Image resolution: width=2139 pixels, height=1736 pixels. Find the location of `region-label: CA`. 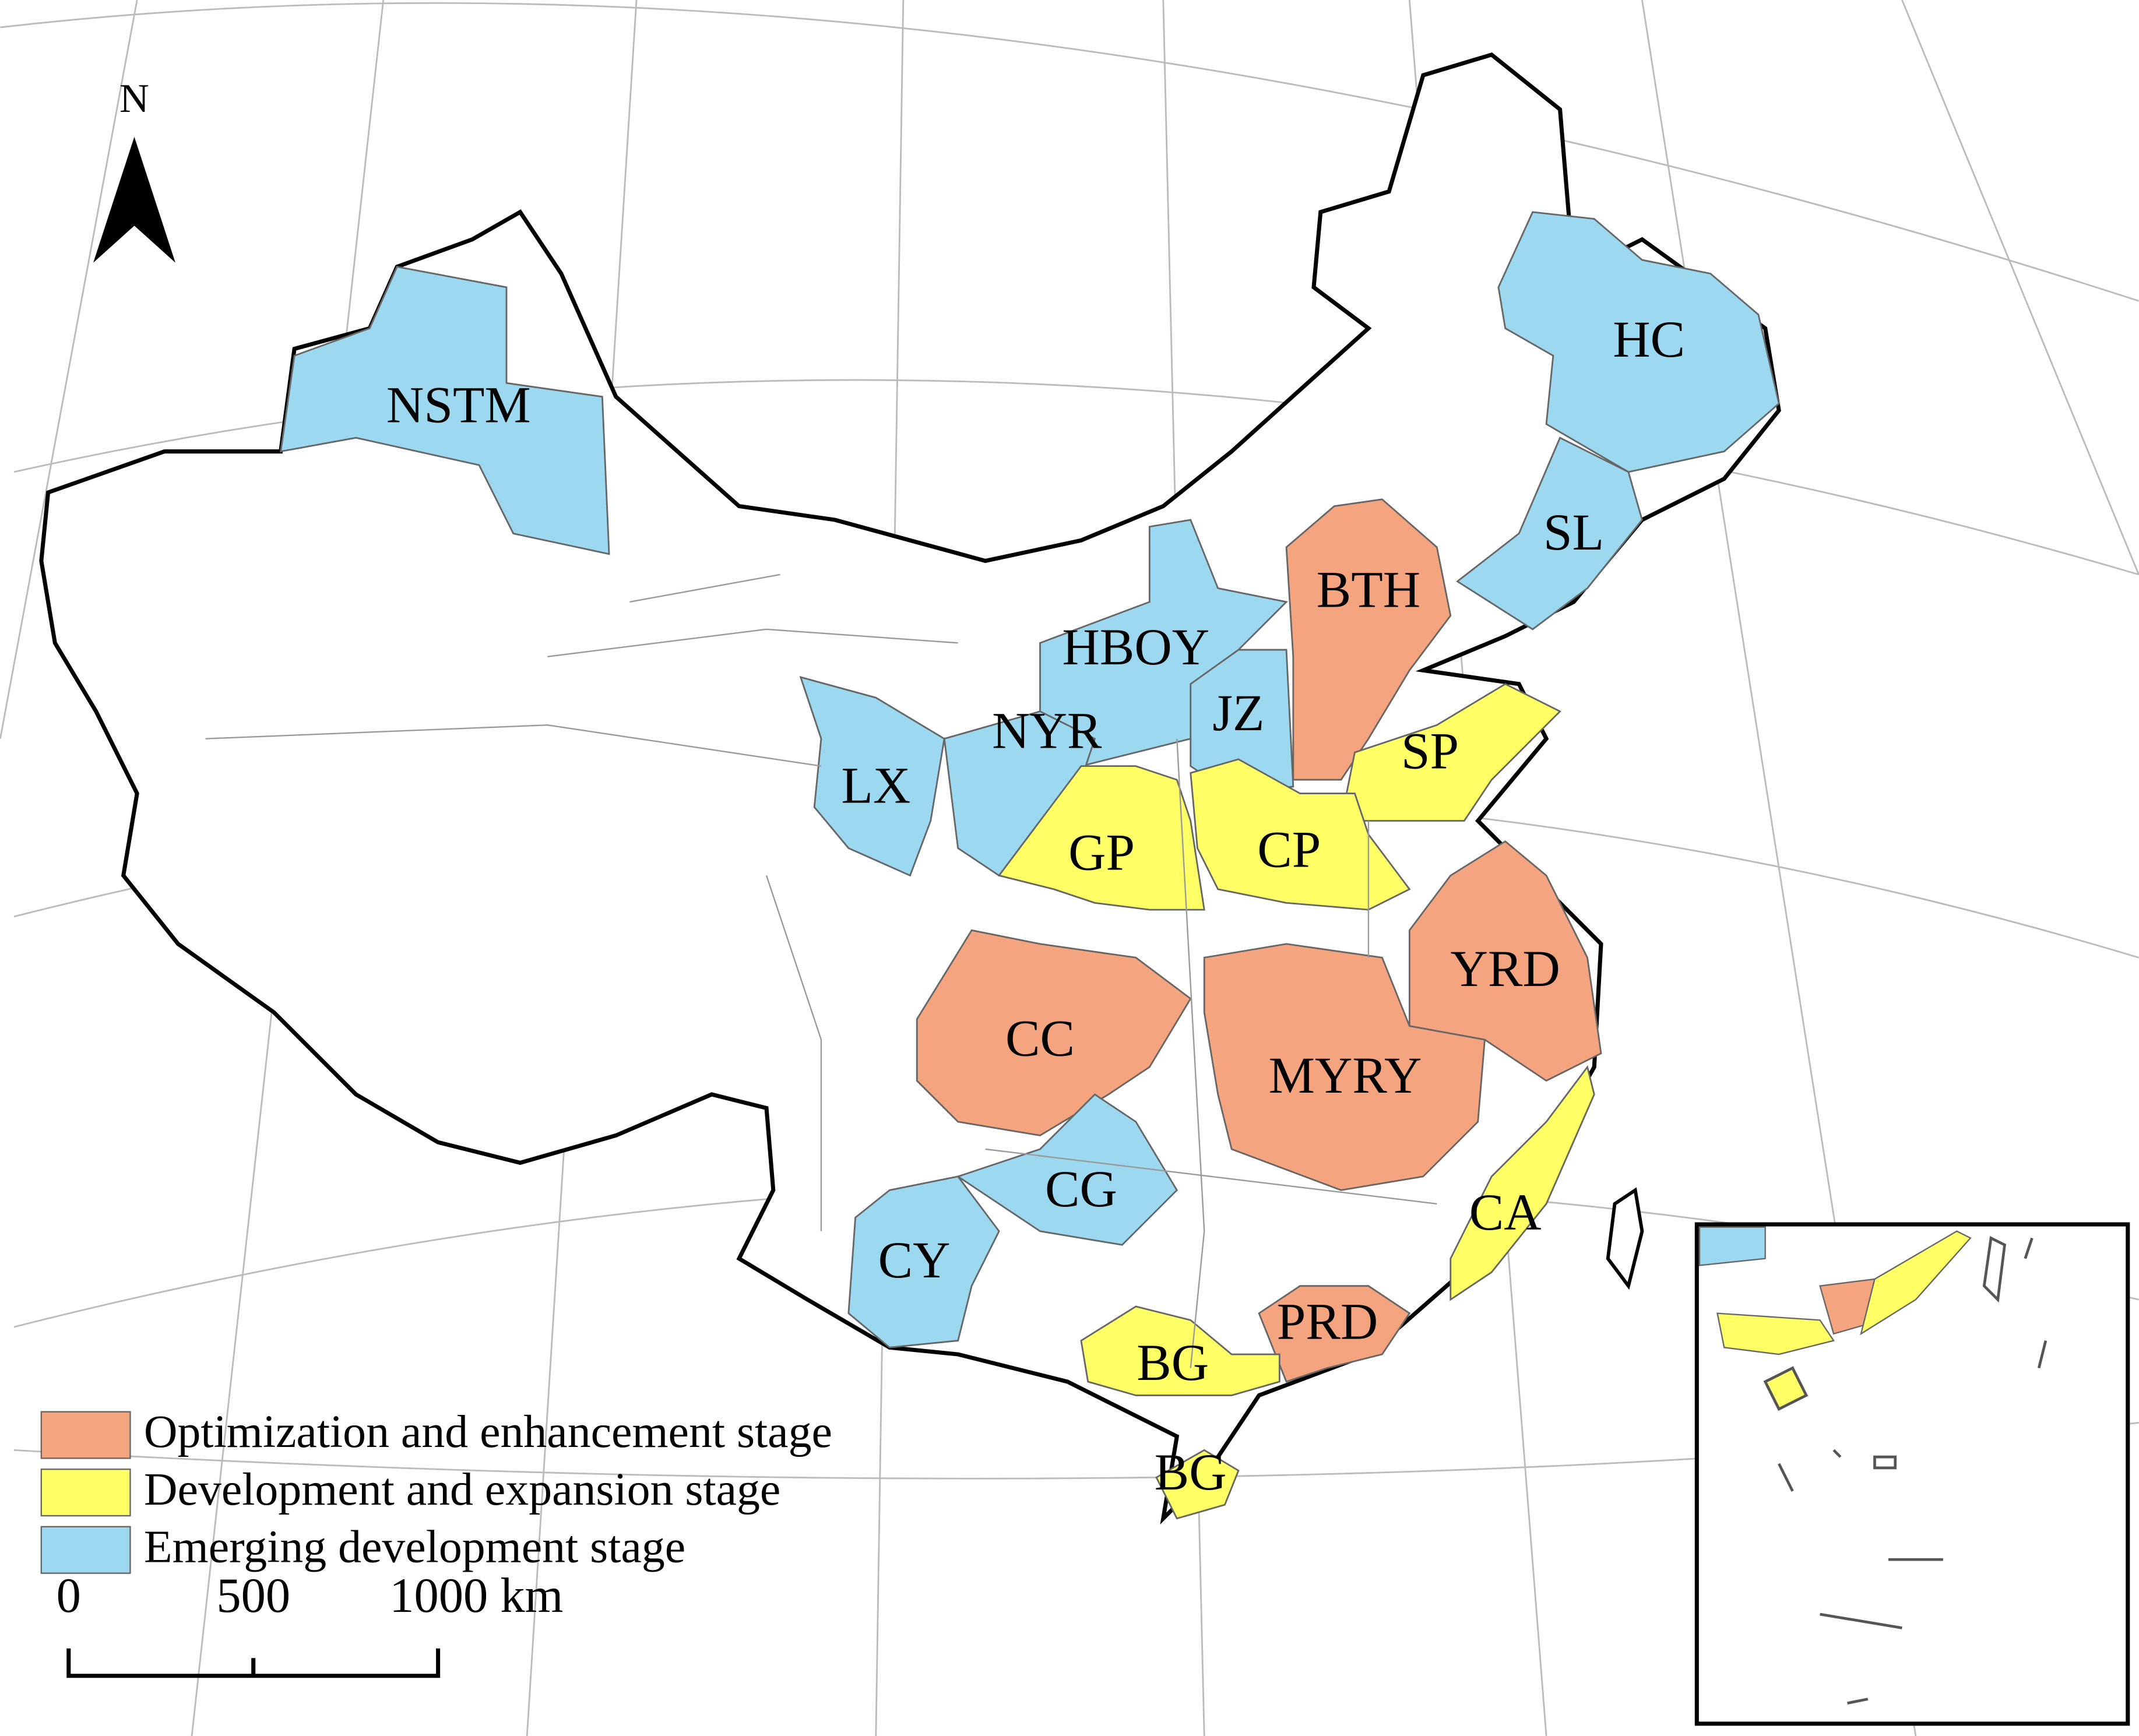

region-label: CA is located at coordinates (1505, 1213).